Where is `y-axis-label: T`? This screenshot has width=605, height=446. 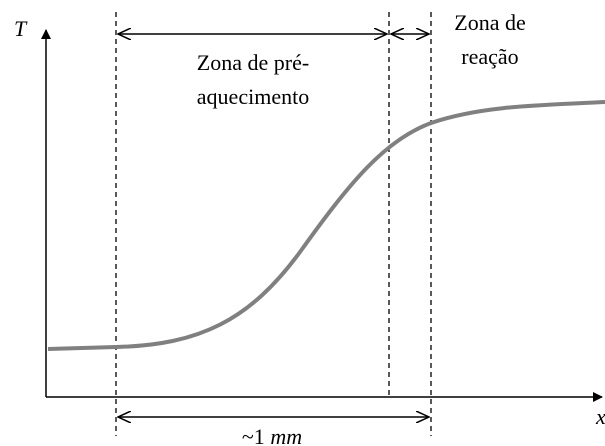 y-axis-label: T is located at coordinates (21, 28).